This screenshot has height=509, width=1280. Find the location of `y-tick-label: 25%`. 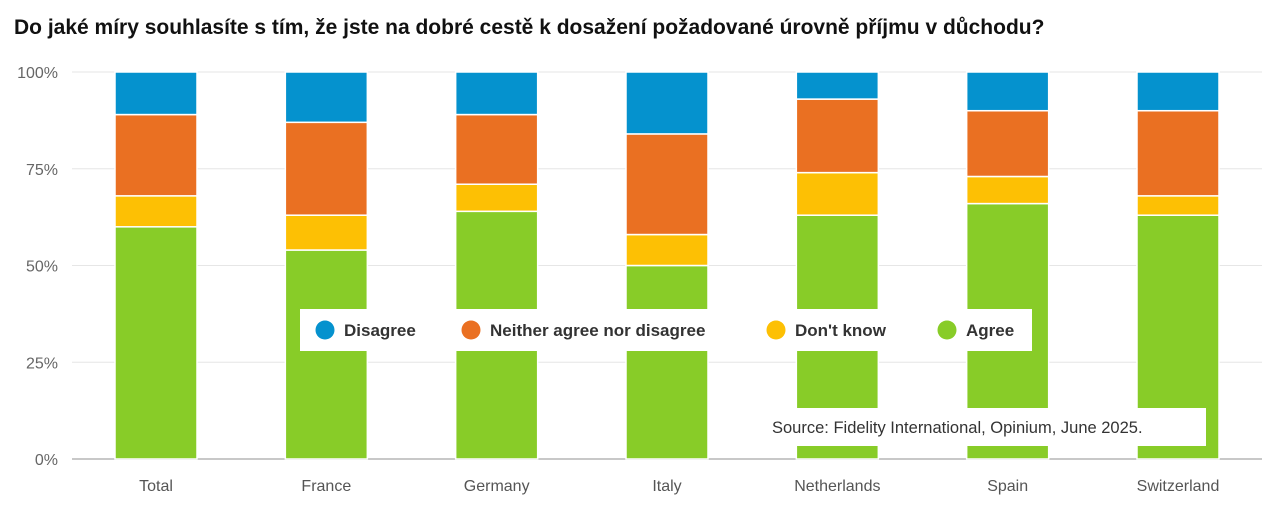

y-tick-label: 25% is located at coordinates (42, 363).